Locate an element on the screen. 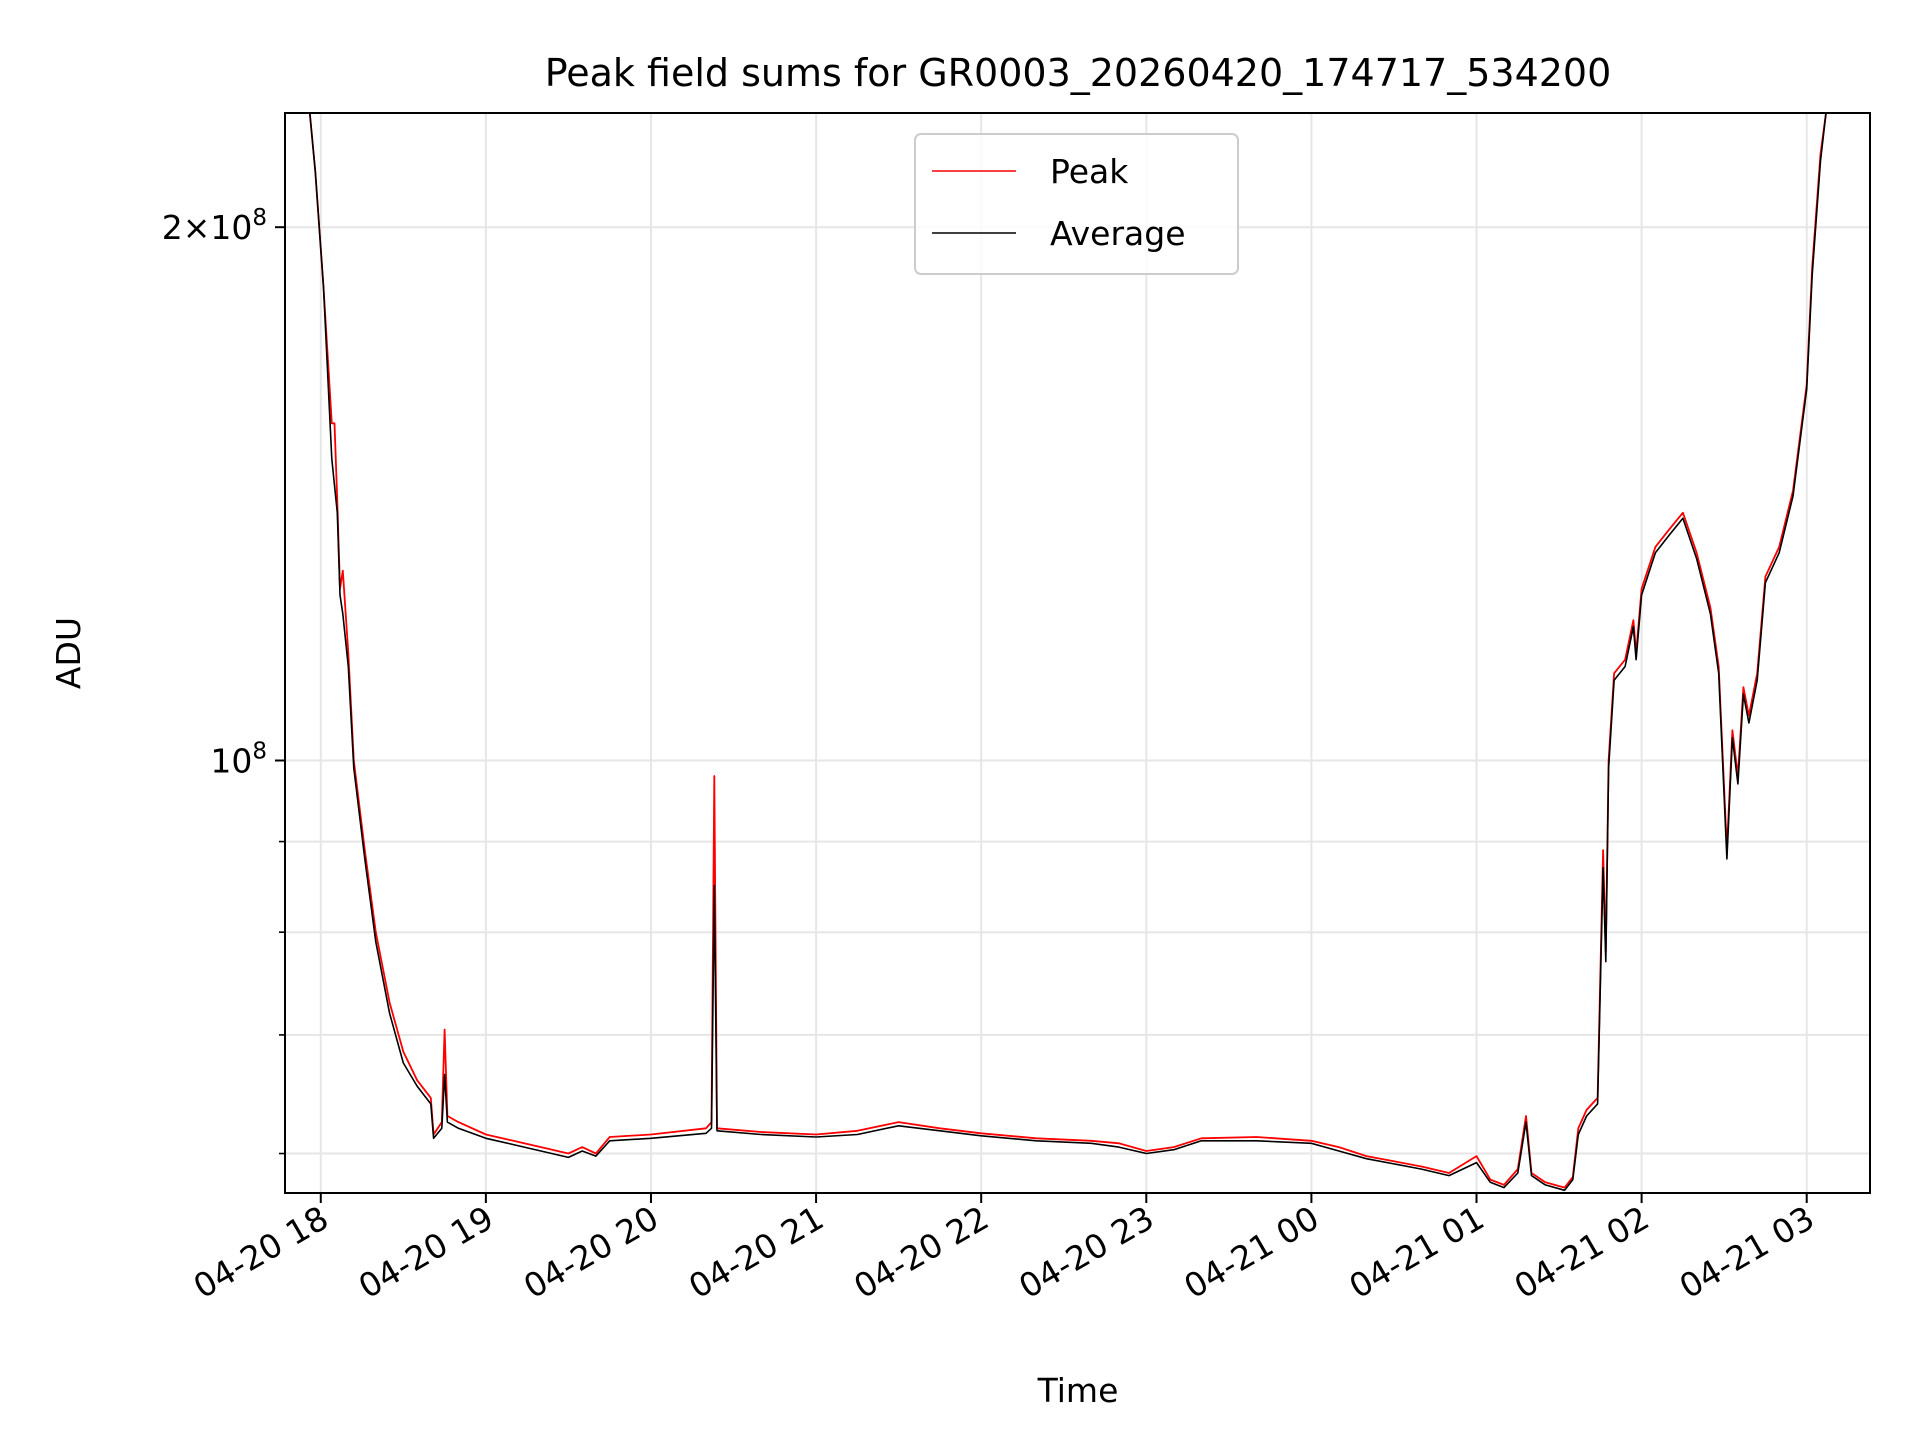 This screenshot has height=1440, width=1920. legend-box is located at coordinates (1076, 204).